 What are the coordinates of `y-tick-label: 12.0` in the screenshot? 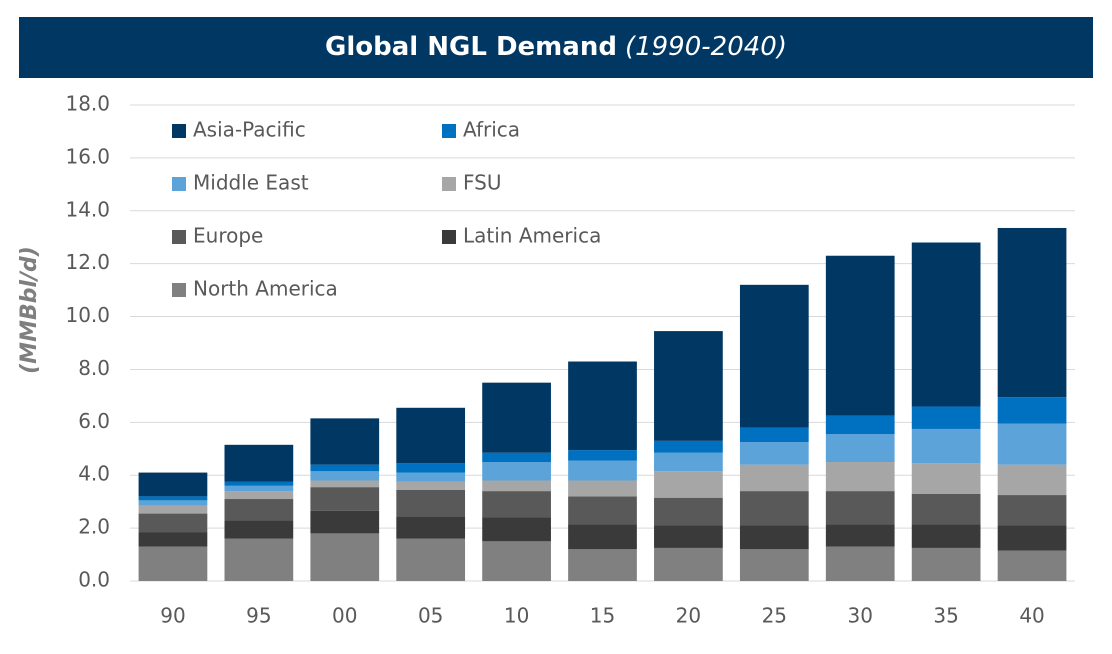 It's located at (87, 262).